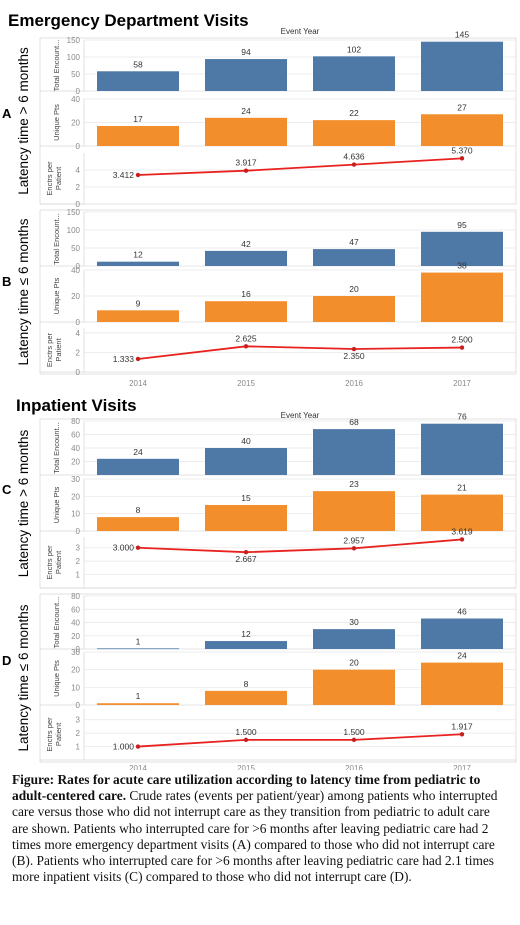 Image resolution: width=520 pixels, height=925 pixels. Describe the element at coordinates (462, 612) in the screenshot. I see `data-label: 46` at that location.